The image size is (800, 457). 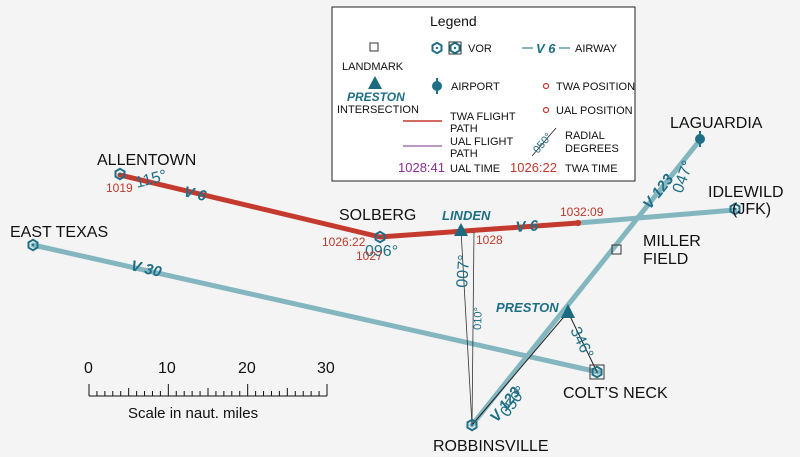 I want to click on legend-twa-time-sample: 1026:22, so click(x=533, y=167).